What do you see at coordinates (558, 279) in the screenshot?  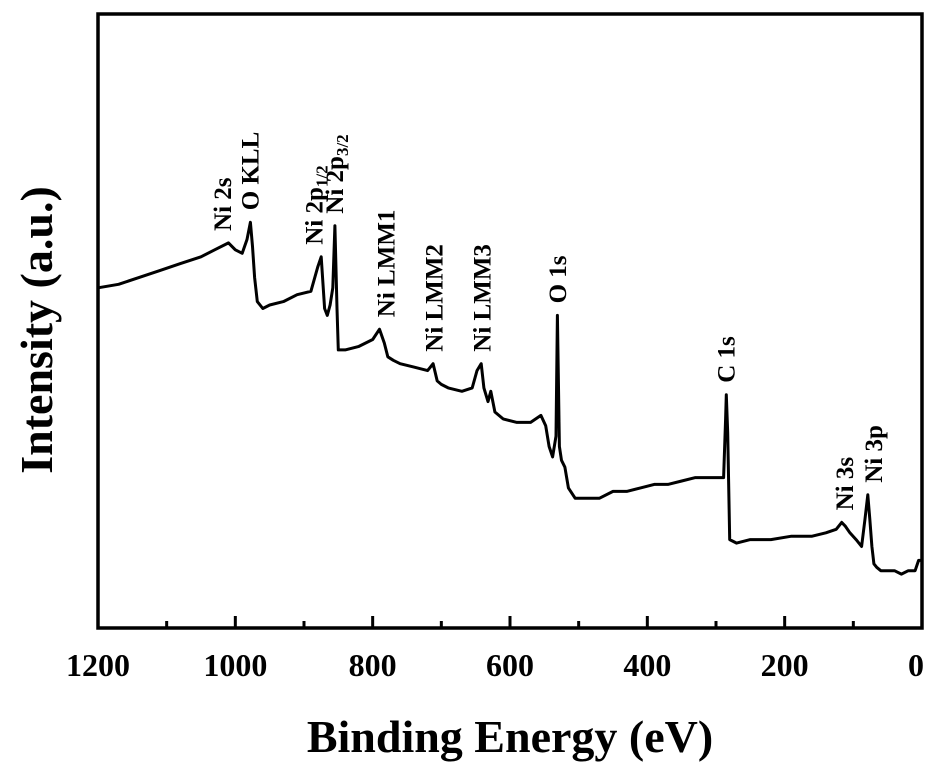 I see `peak-label: O 1s` at bounding box center [558, 279].